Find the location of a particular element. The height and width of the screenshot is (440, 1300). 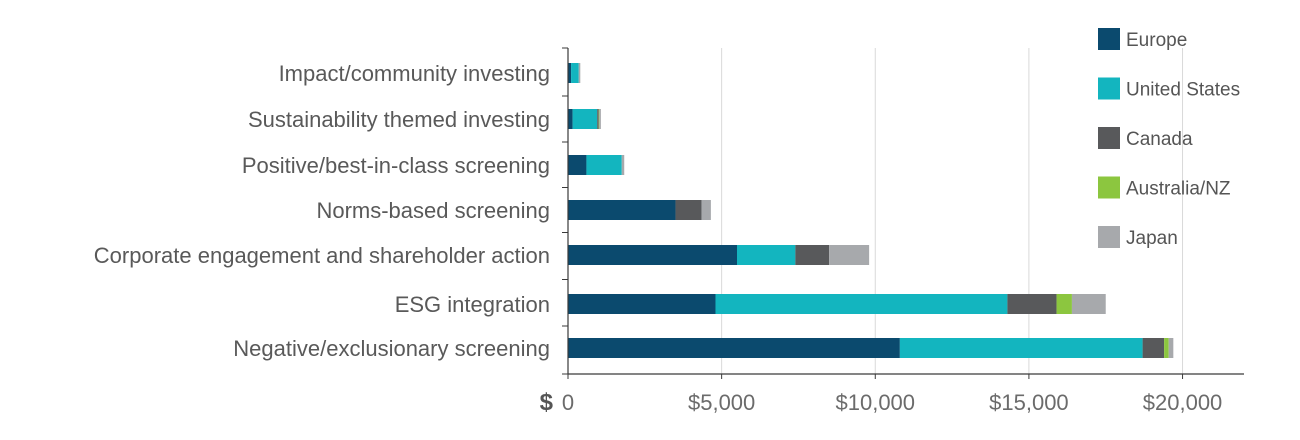

bar-sustainability-themed-investing-japan is located at coordinates (600, 119).